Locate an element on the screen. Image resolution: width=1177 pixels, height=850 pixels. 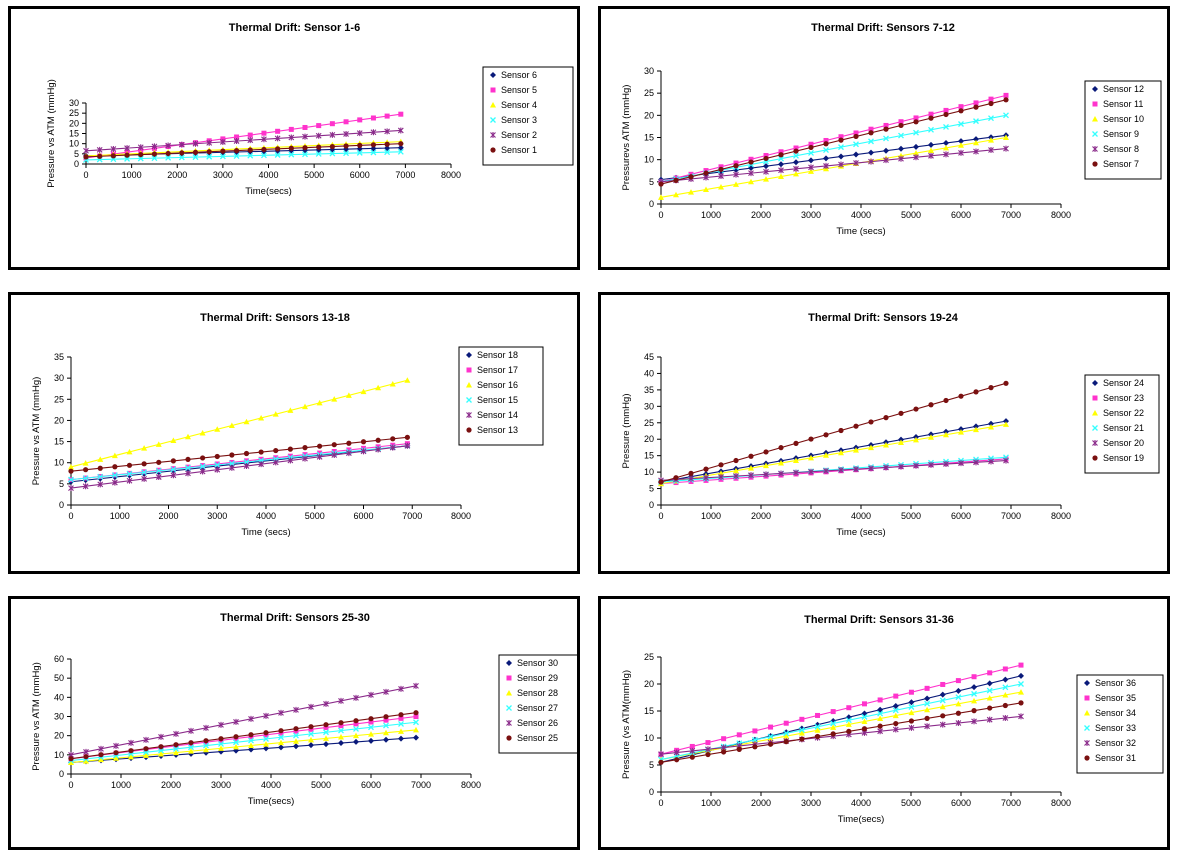
legend-entry: Sensor 18 is located at coordinates (497, 355).